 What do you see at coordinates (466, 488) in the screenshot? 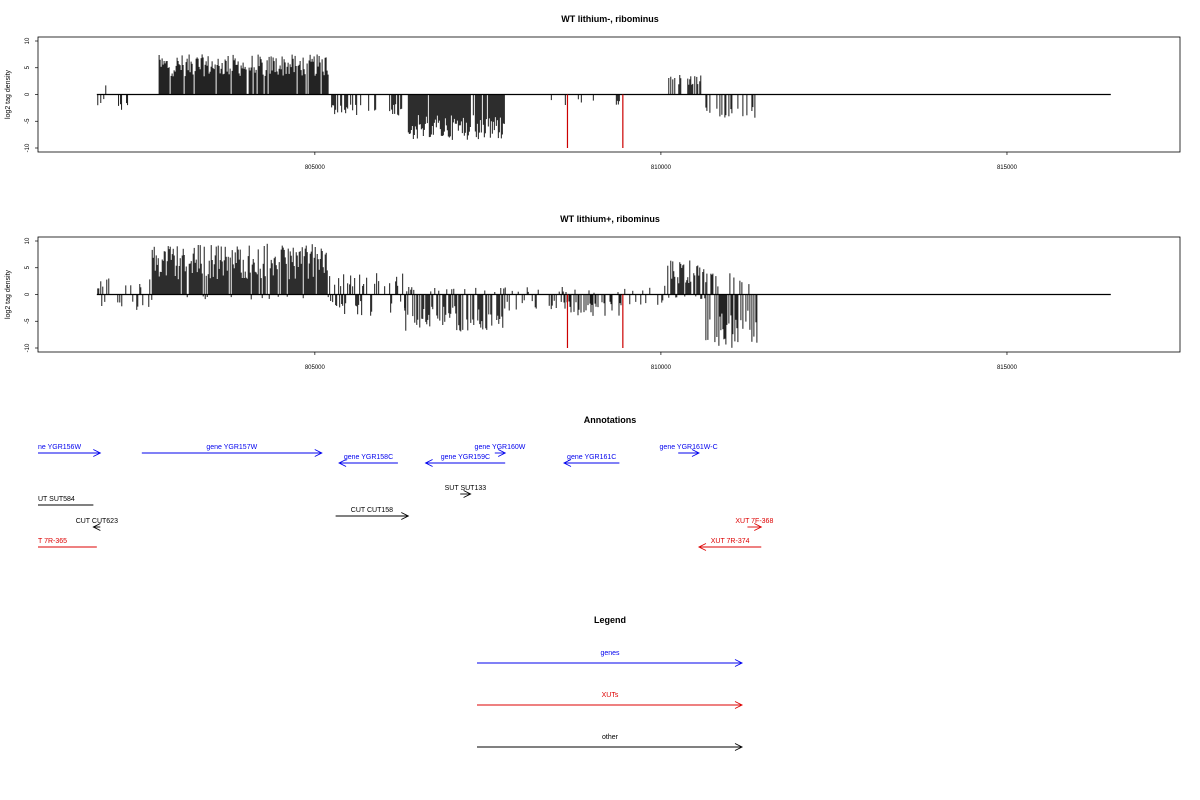
I see `feature-label: SUT SUT133` at bounding box center [466, 488].